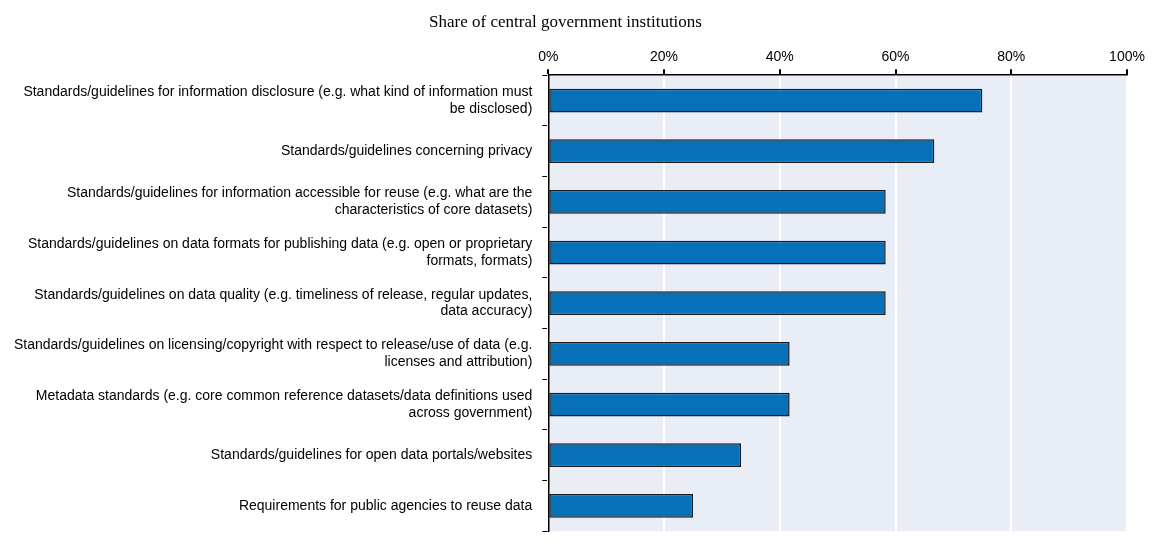 Image resolution: width=1153 pixels, height=558 pixels. What do you see at coordinates (1011, 55) in the screenshot?
I see `x-tick-label: 80%` at bounding box center [1011, 55].